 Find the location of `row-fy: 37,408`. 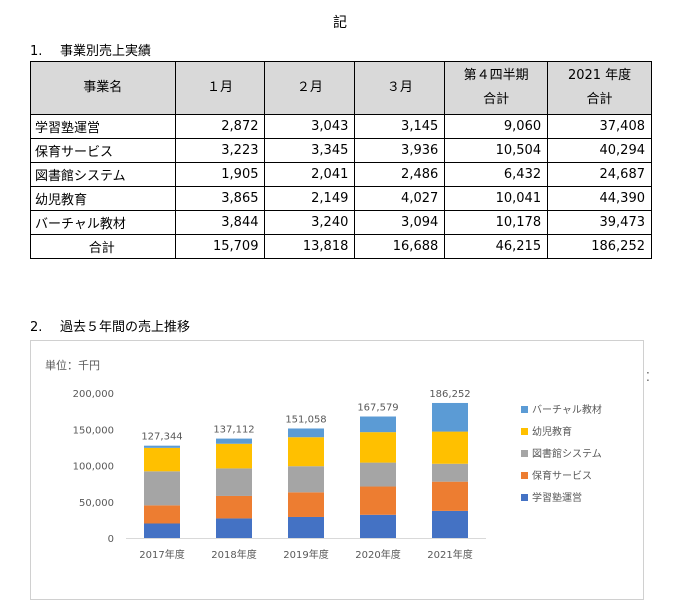

row-fy: 37,408 is located at coordinates (599, 126).